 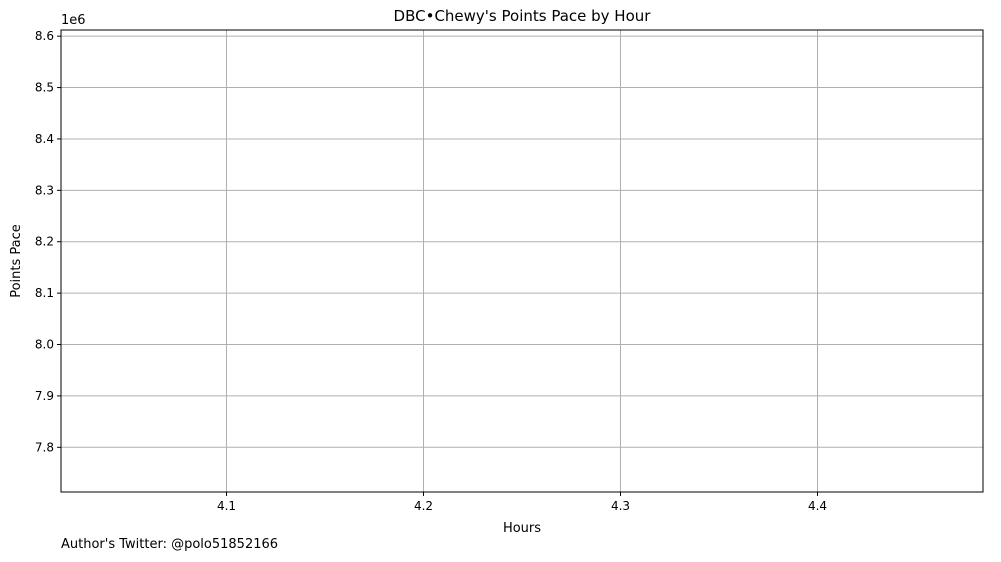 I want to click on x-axis-ticks: 4.1 4.2 4.3 4.4, so click(x=522, y=502).